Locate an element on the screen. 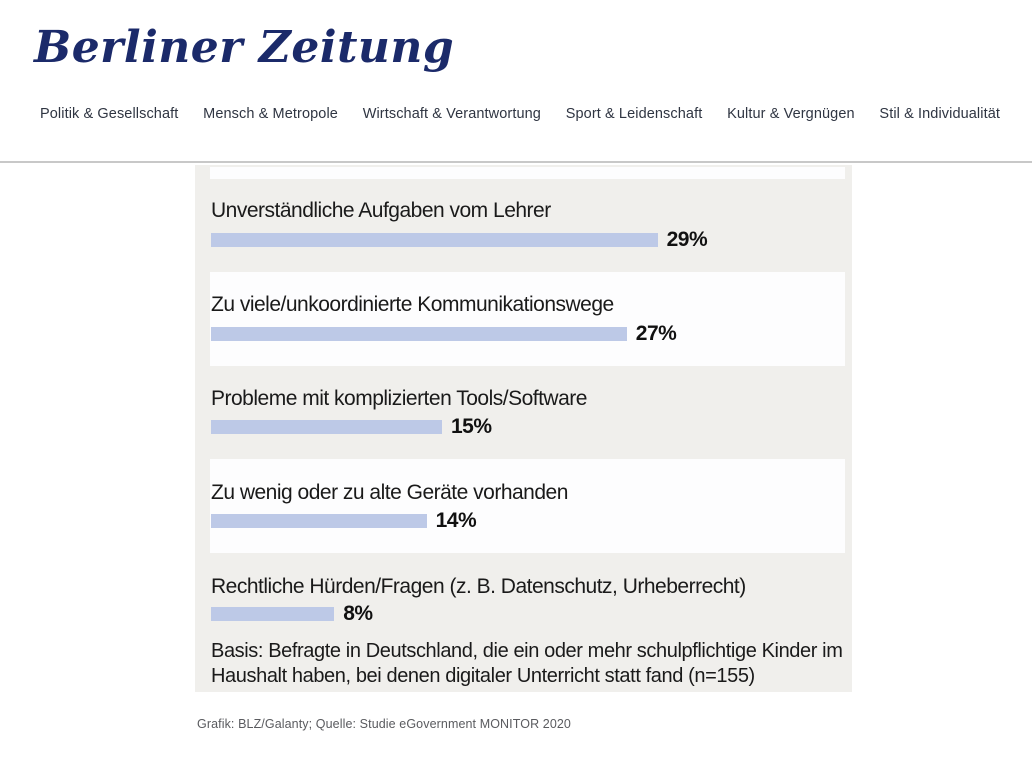 The width and height of the screenshot is (1032, 760). chart-category-label: Unverständliche Aufgaben vom Lehrer is located at coordinates (381, 210).